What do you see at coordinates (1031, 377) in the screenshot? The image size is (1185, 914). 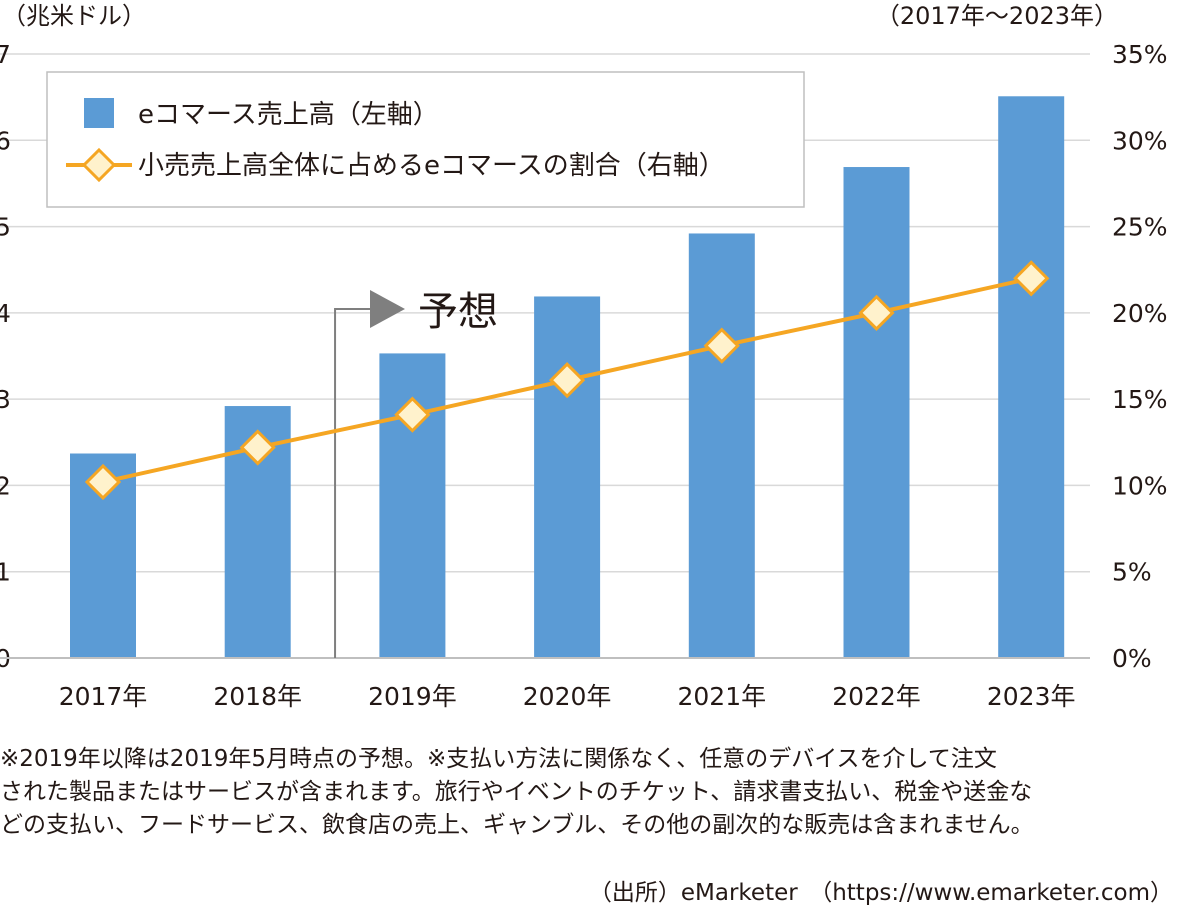 I see `bar-2023年` at bounding box center [1031, 377].